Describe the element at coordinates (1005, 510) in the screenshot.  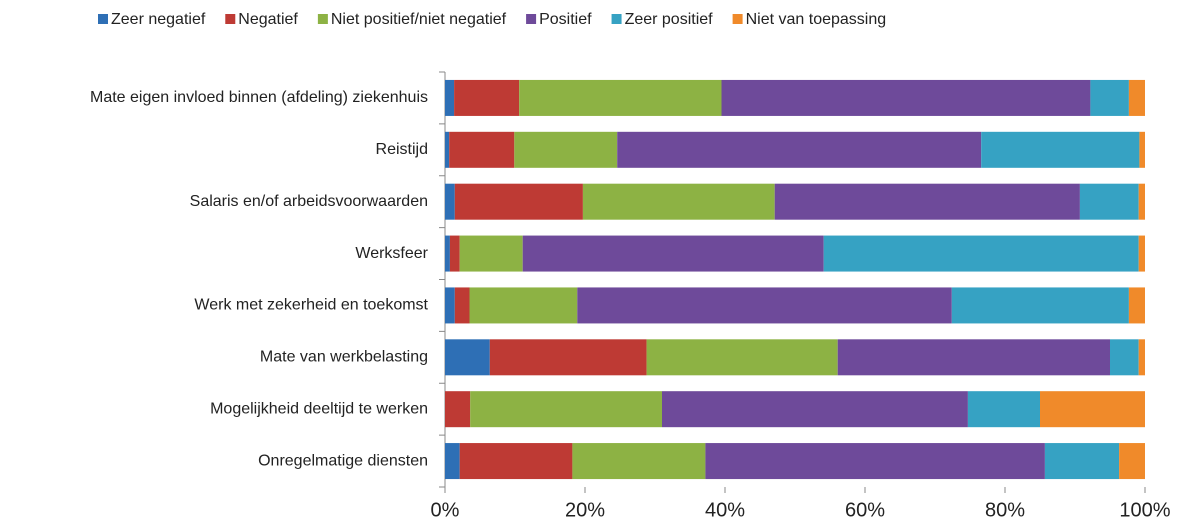
I see `x-tick-label: 80%` at that location.